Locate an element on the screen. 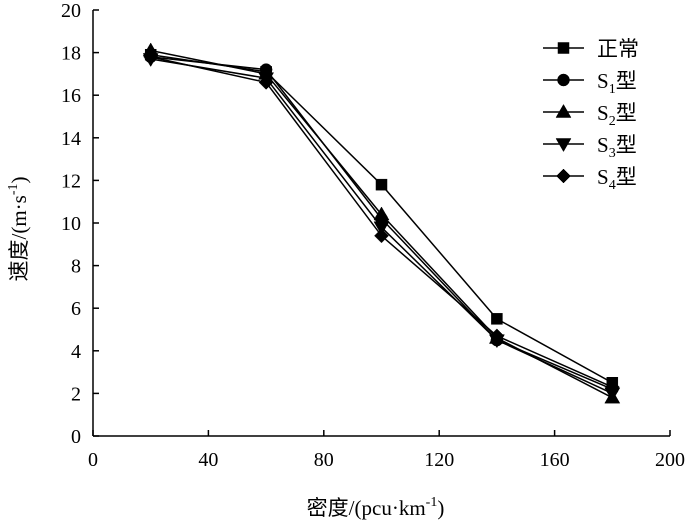 This screenshot has width=700, height=525. legend-label: S1型 is located at coordinates (617, 83).